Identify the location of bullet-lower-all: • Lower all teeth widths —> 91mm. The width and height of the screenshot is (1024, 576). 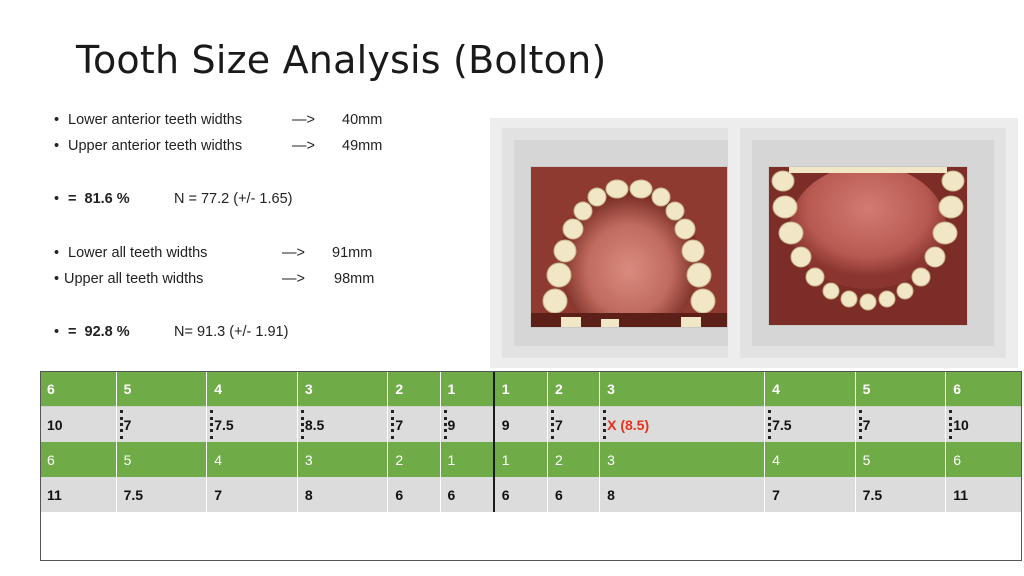
(213, 253).